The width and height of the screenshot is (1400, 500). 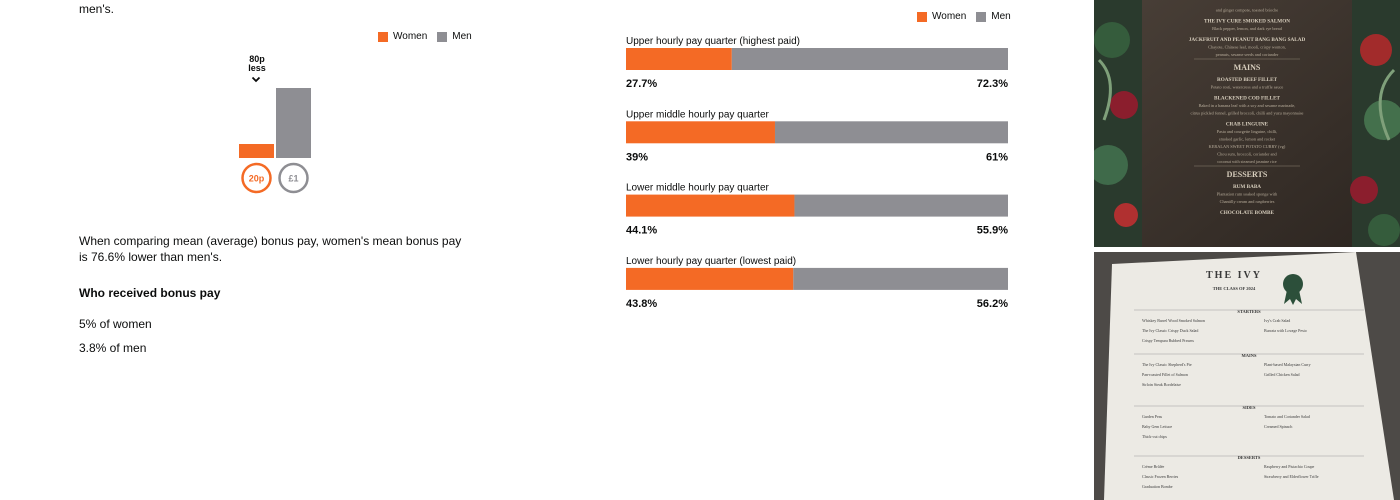 I want to click on women-share-label: 39%, so click(x=637, y=157).